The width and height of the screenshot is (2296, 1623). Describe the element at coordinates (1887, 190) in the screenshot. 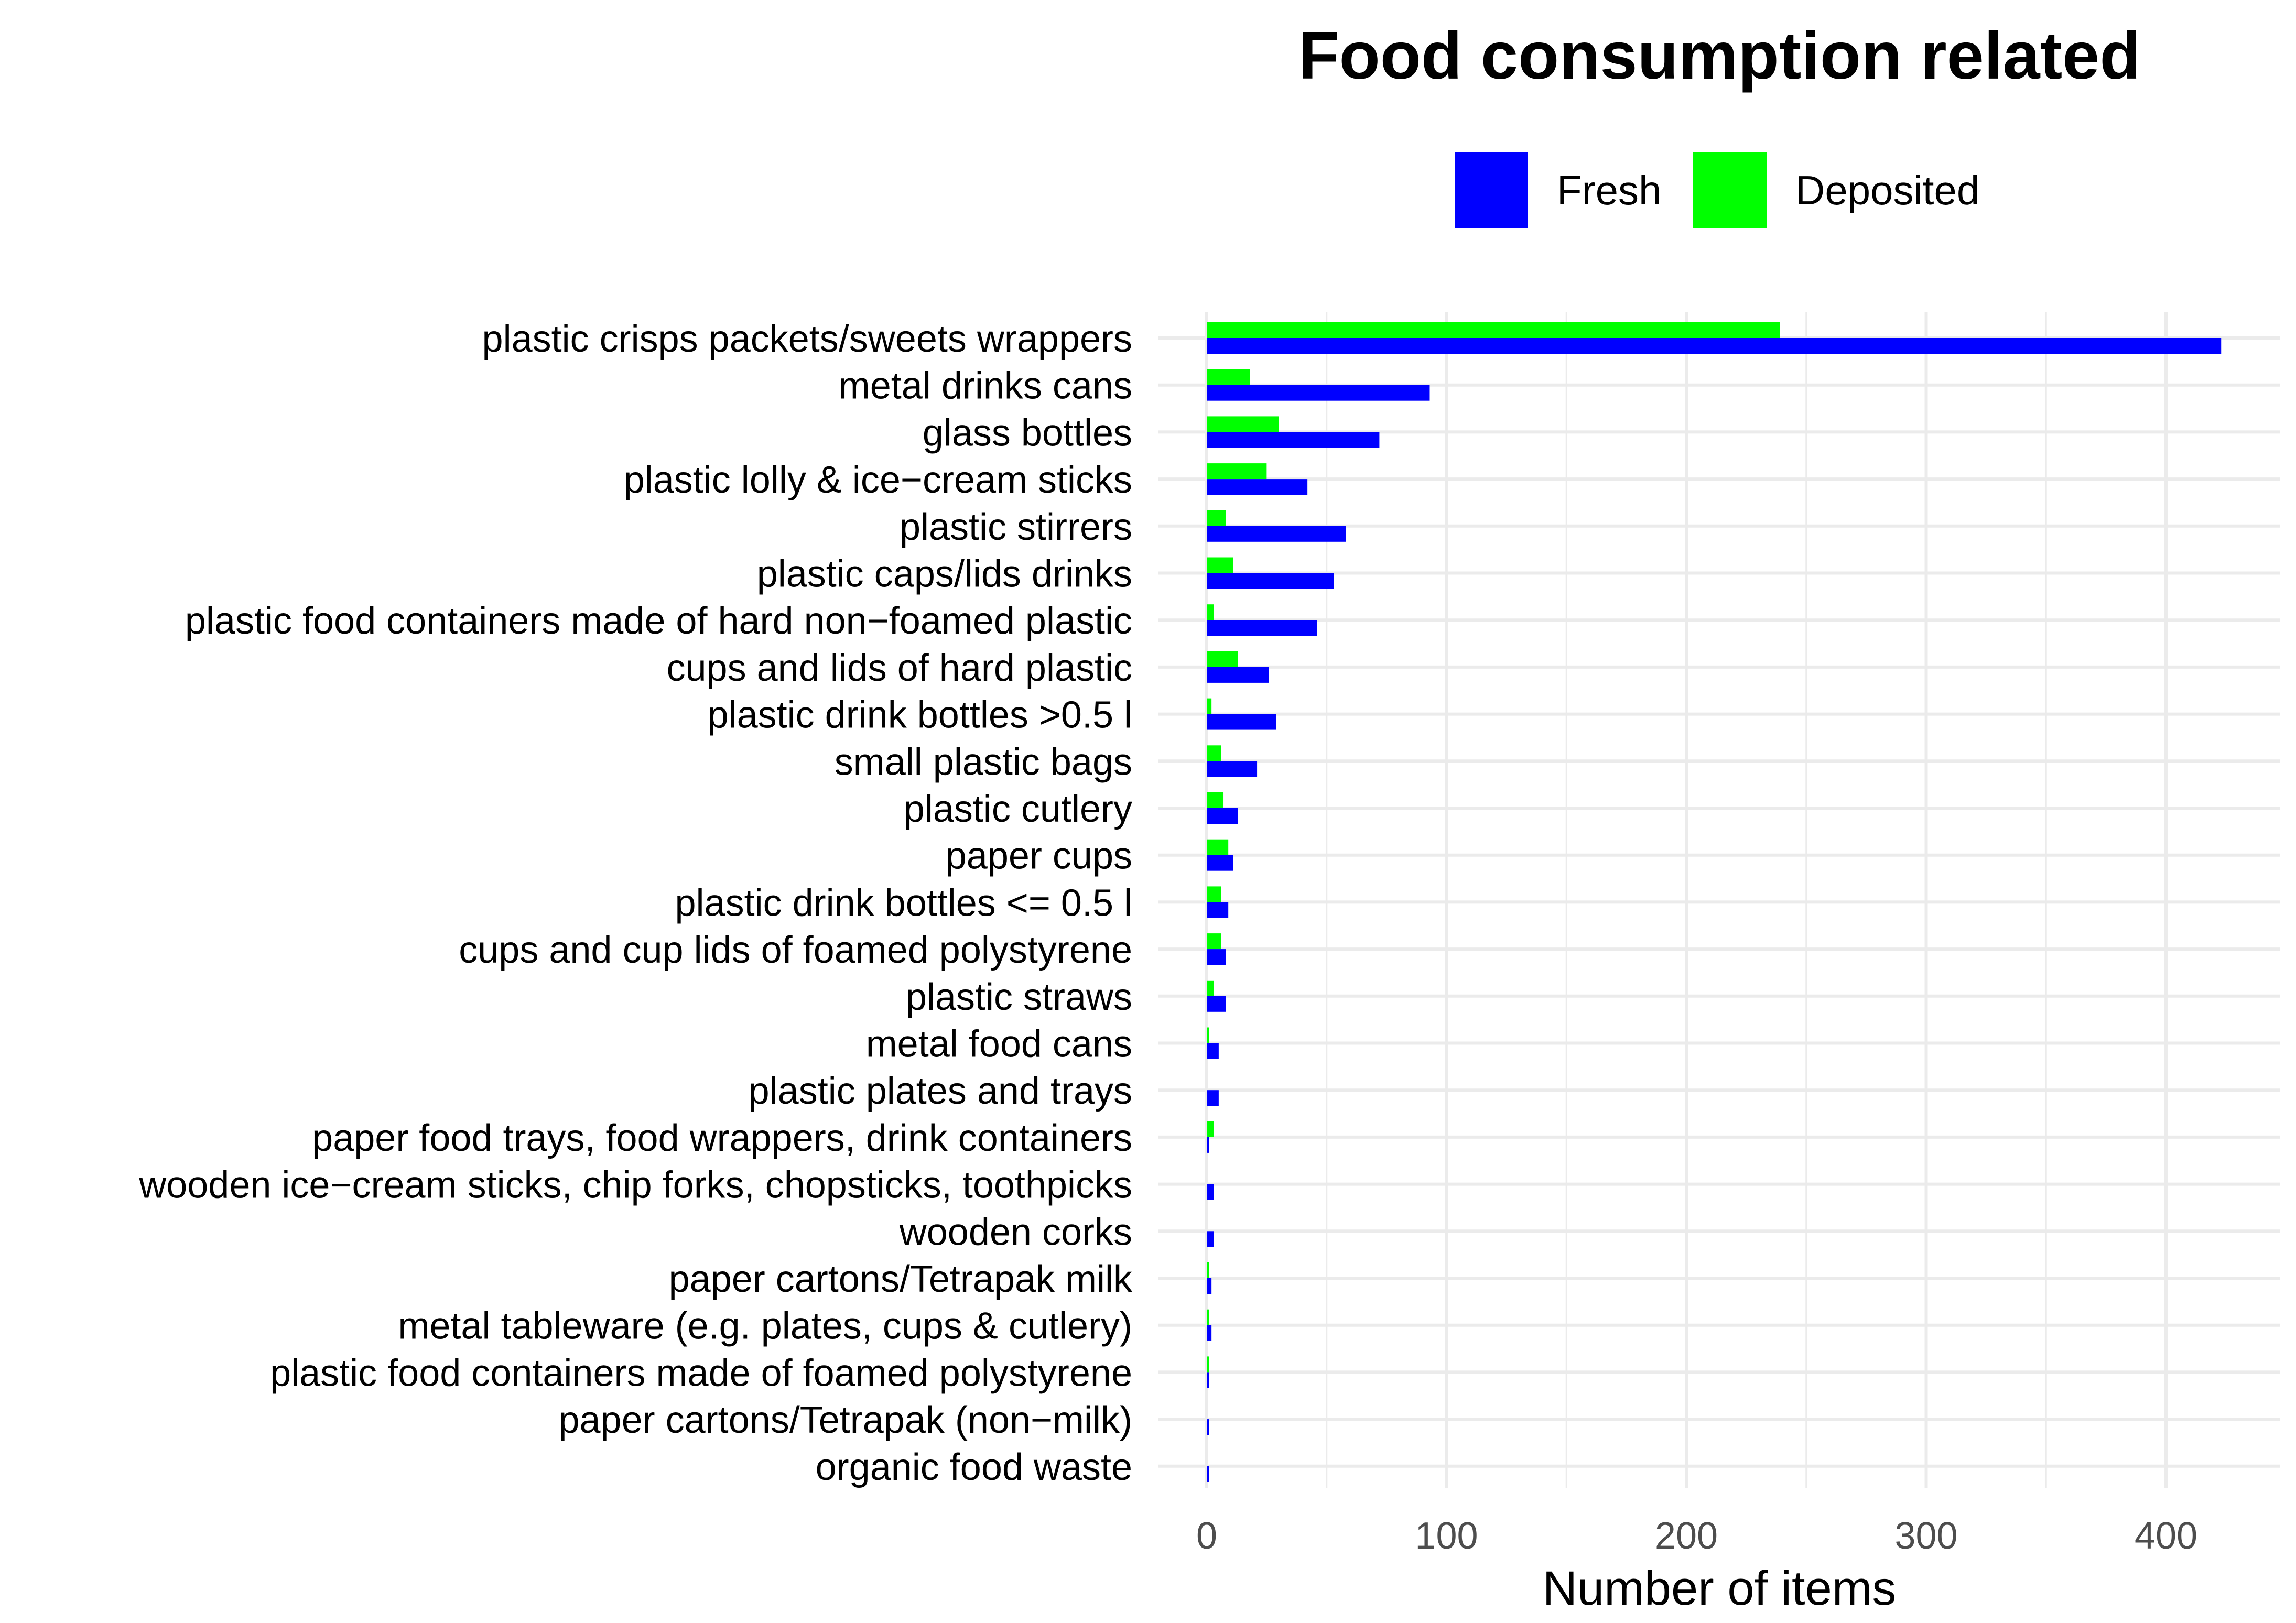

I see `legend-label: Deposited` at that location.